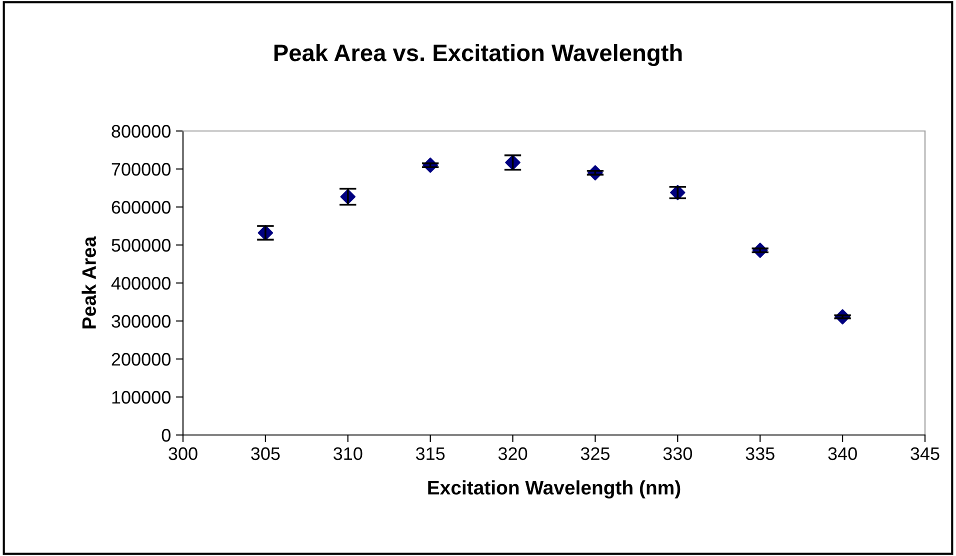 The height and width of the screenshot is (556, 956). I want to click on x-tick-label: 340, so click(842, 453).